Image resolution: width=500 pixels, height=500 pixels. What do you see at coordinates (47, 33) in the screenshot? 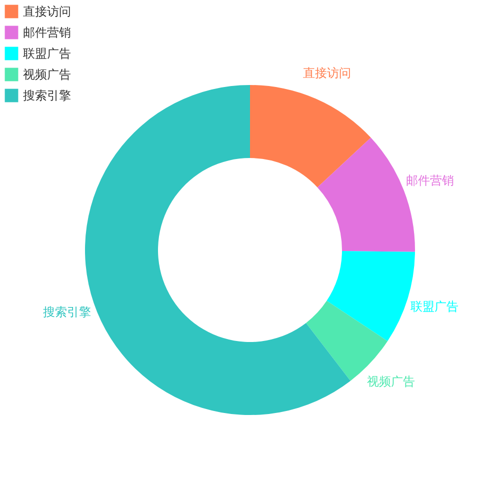
I see `legend-label: 邮件营销` at bounding box center [47, 33].